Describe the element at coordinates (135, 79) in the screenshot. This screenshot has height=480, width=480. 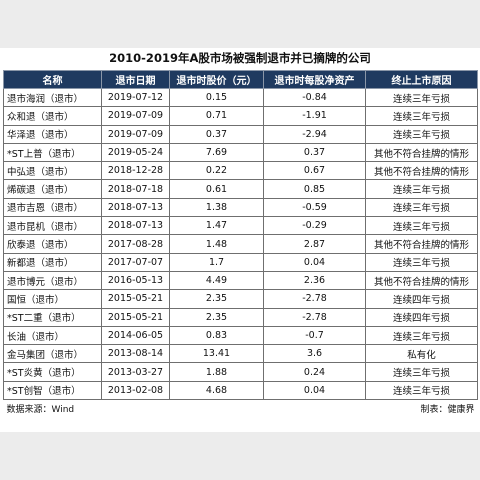
I see `col-header-date: 退市日期` at that location.